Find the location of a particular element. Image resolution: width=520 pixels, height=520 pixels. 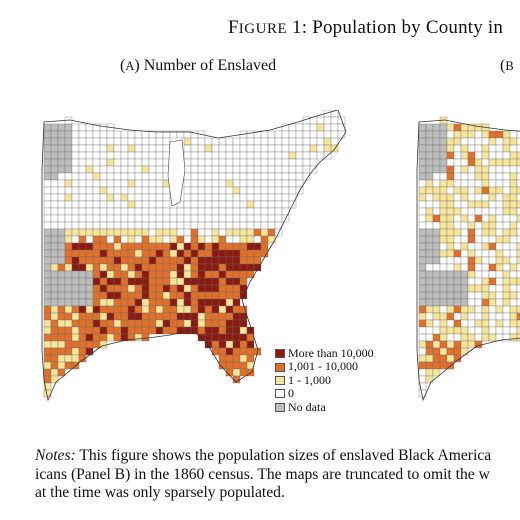

legend-item-over-10000: More than 10,000 is located at coordinates (324, 353).